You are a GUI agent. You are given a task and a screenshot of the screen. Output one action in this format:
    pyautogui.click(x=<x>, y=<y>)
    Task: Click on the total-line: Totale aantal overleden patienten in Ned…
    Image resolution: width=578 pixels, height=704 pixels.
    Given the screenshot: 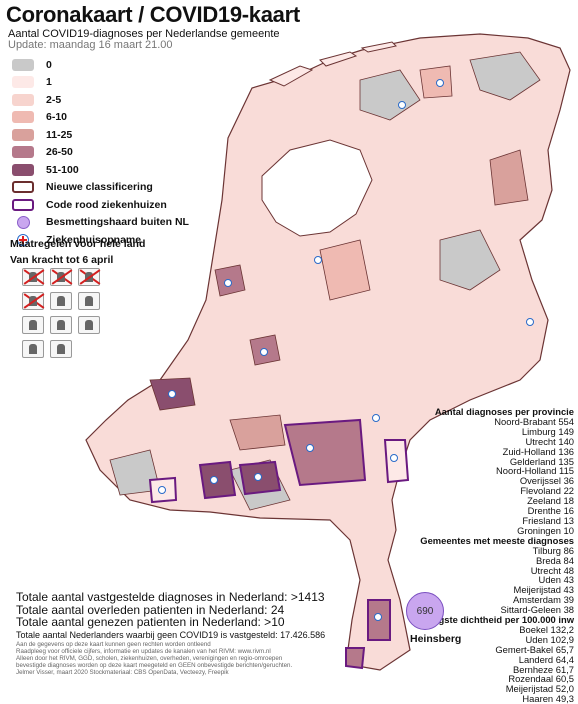 What is the action you would take?
    pyautogui.click(x=150, y=609)
    